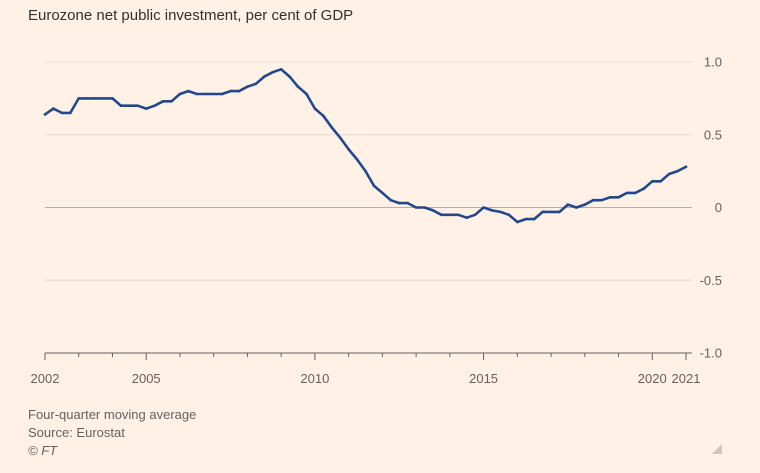 The image size is (760, 473). Describe the element at coordinates (717, 449) in the screenshot. I see `resize-handle-icon` at that location.